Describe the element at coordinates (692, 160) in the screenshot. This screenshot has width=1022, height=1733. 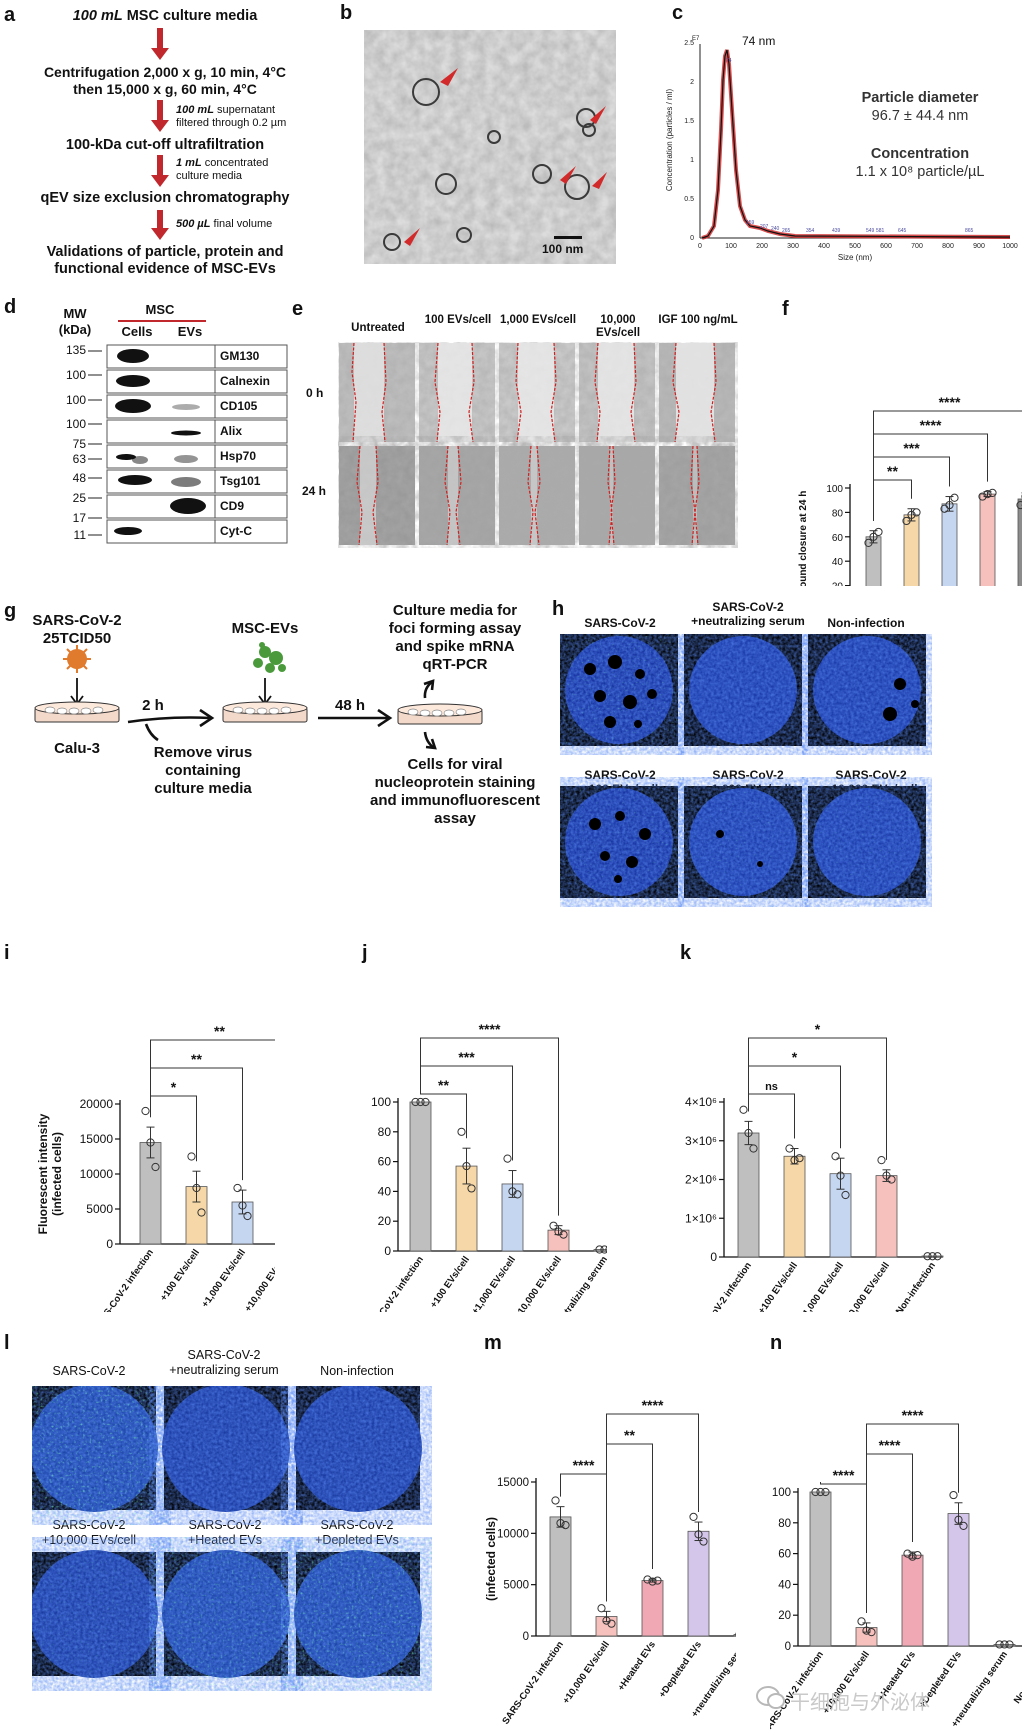
I see `nta-ytick-2: 1` at that location.